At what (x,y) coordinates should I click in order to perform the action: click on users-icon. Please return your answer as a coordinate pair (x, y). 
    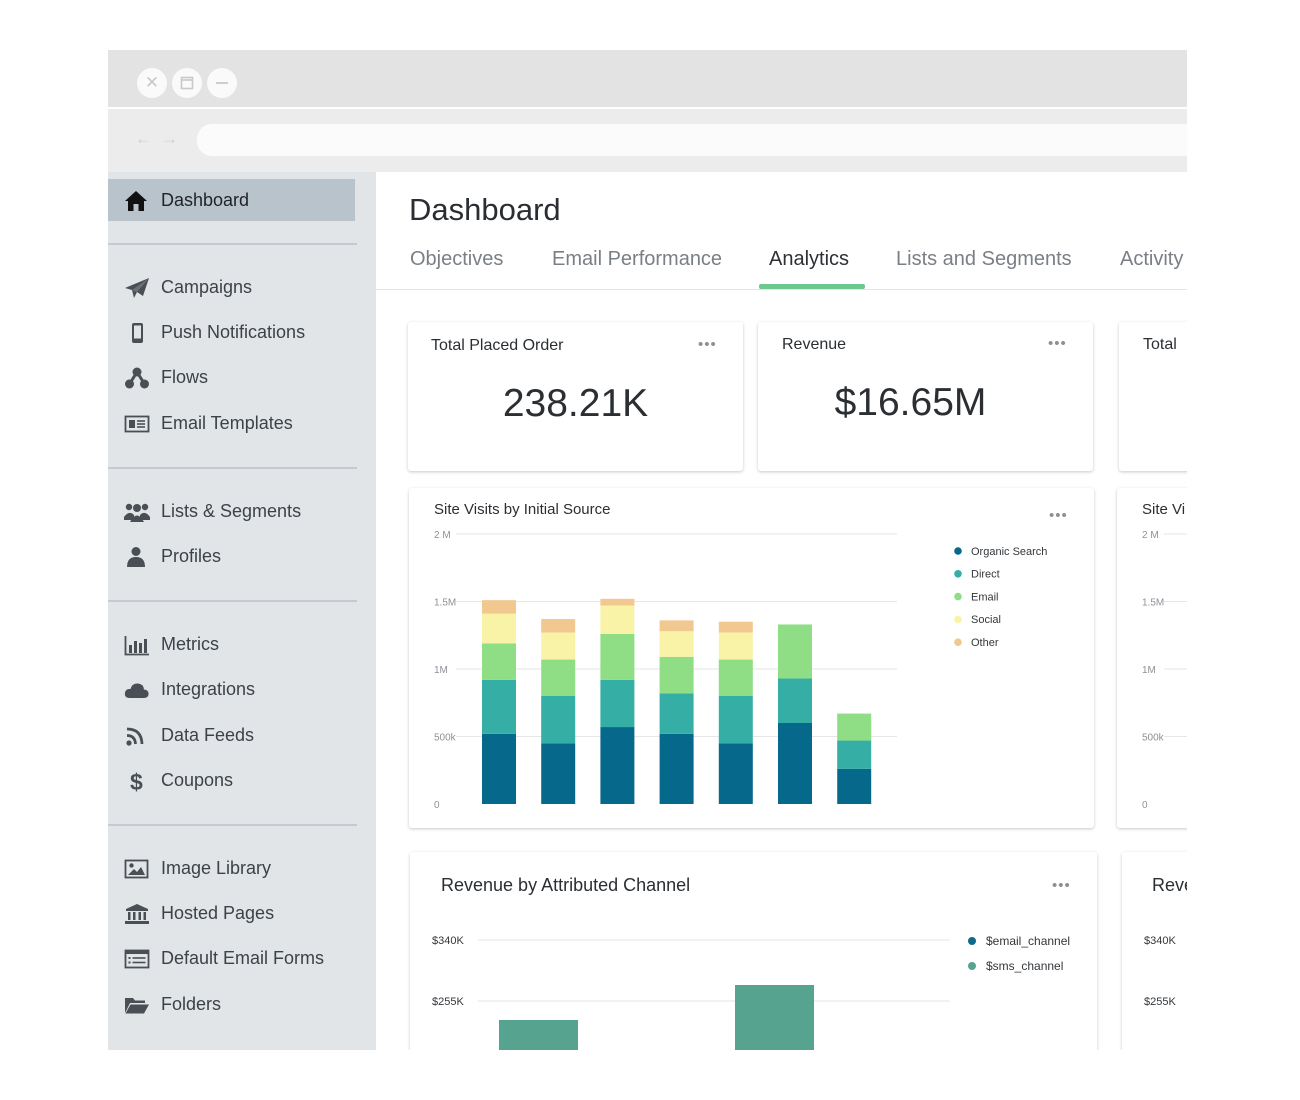
    Looking at the image, I should click on (137, 512).